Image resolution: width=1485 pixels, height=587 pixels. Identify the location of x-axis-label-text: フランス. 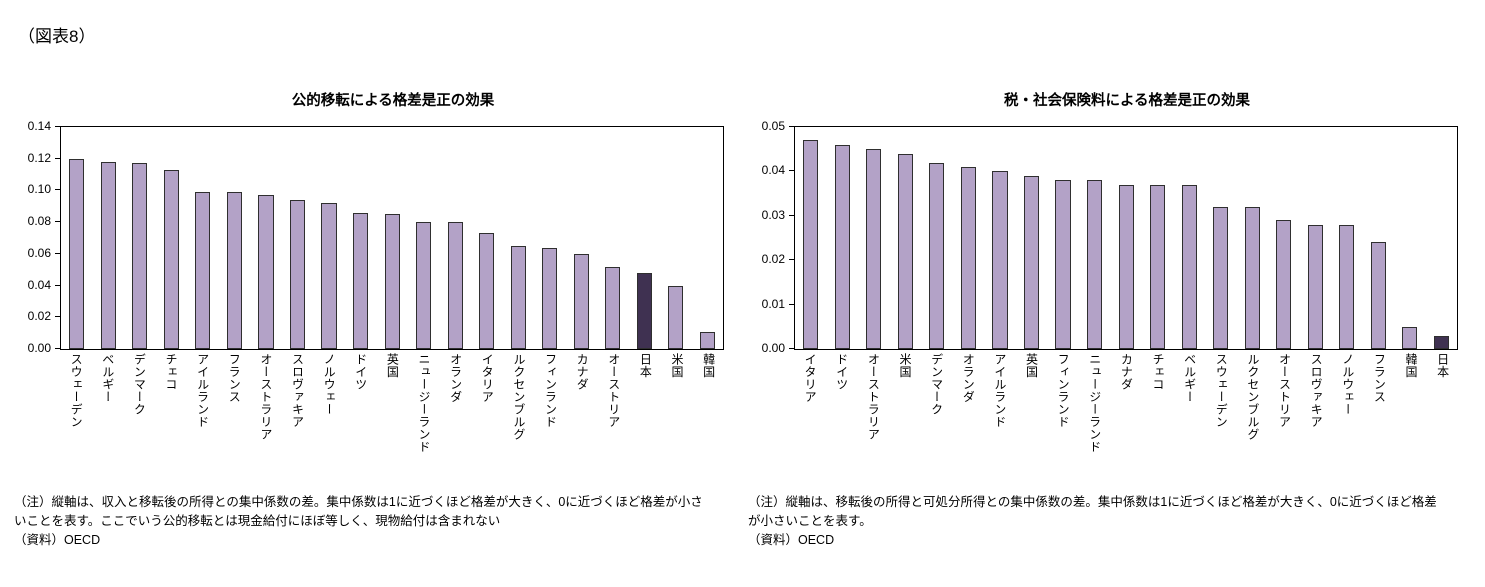
(234, 378).